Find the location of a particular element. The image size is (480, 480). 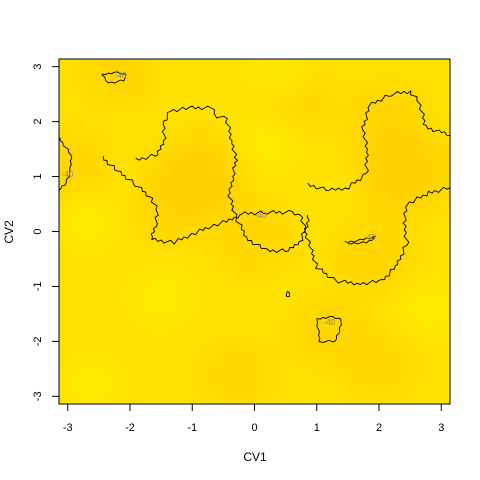

x-tick-label-6: 3 is located at coordinates (441, 428).